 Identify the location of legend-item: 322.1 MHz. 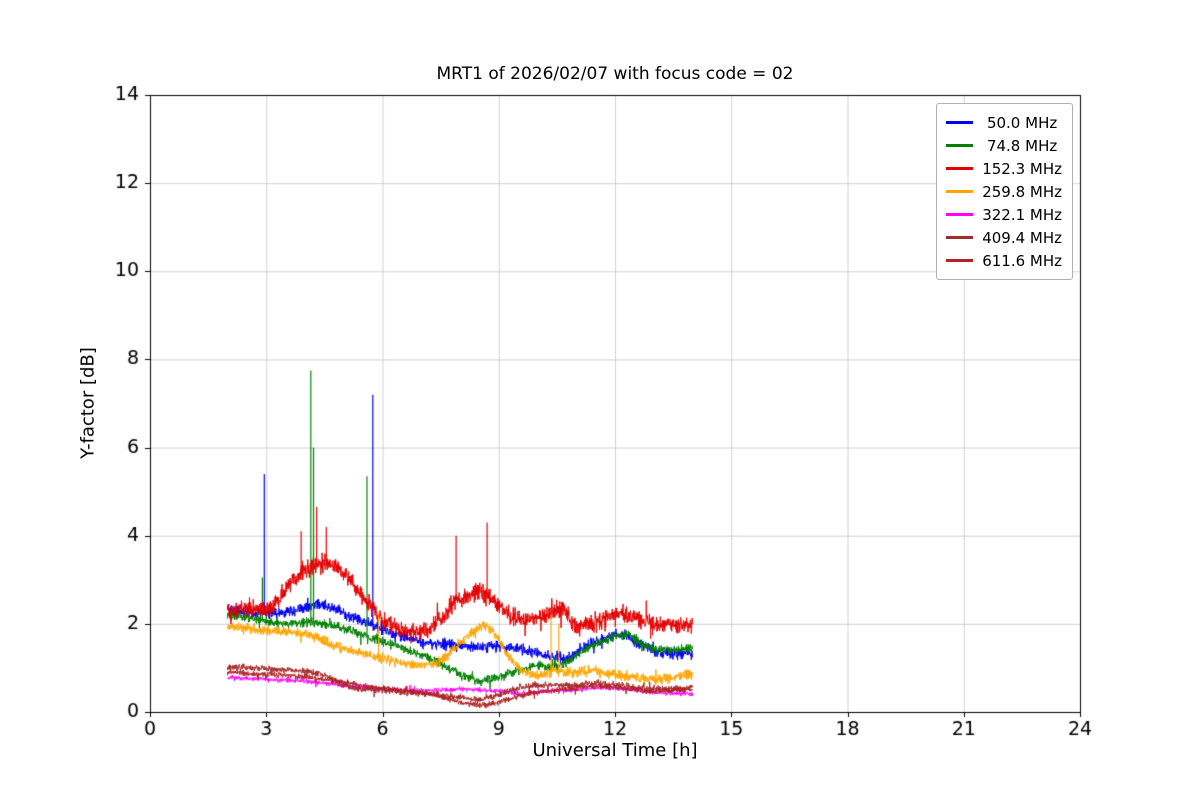
(1004, 214).